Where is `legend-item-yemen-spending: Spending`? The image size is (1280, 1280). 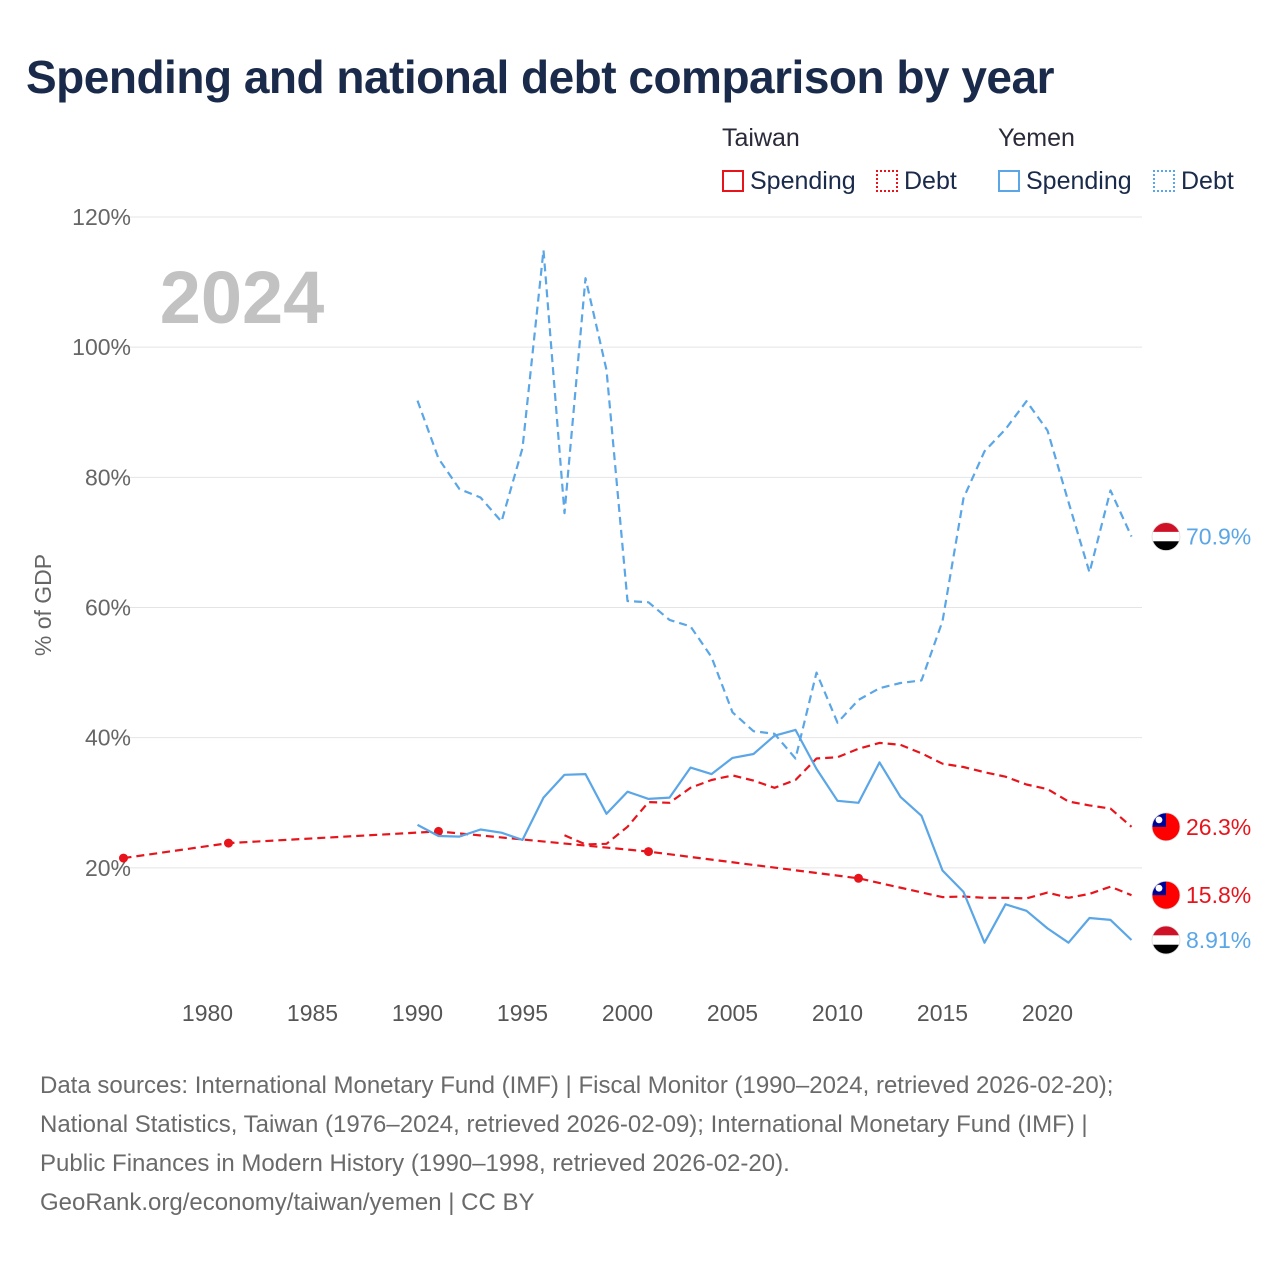
legend-item-yemen-spending: Spending is located at coordinates (1065, 181).